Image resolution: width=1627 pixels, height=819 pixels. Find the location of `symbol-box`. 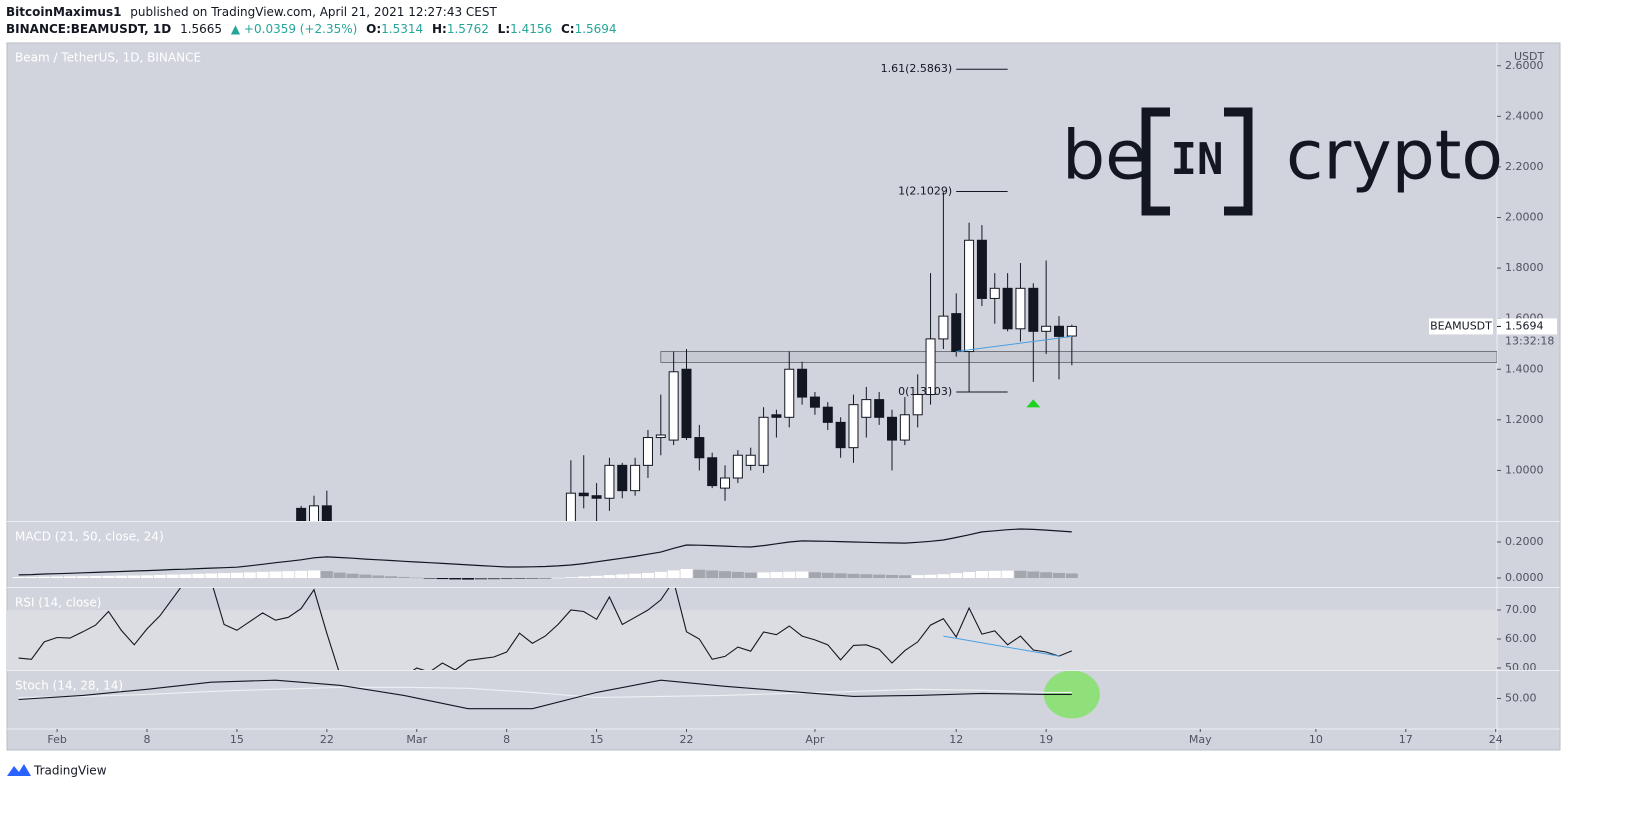

symbol-box is located at coordinates (1461, 326).